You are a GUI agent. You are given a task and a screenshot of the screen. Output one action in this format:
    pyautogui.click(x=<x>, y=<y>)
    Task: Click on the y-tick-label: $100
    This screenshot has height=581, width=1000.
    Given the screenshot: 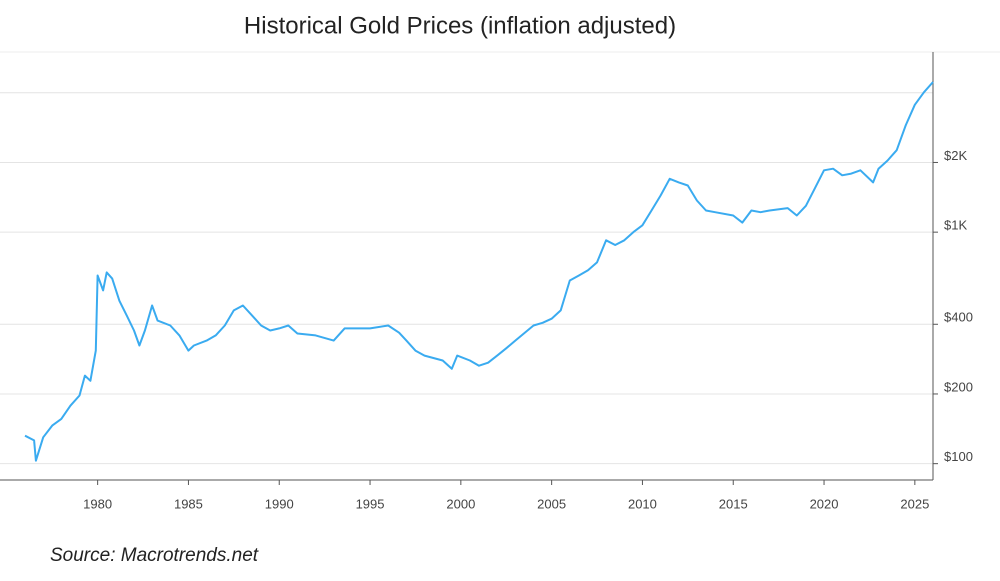 What is the action you would take?
    pyautogui.click(x=958, y=456)
    